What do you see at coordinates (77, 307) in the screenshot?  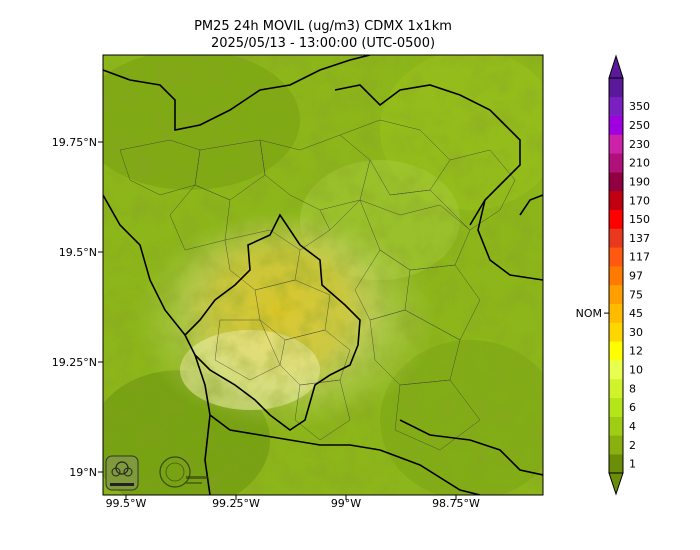 I see `latitude-axis: 19.75°N 19.5°N 19.25°N 19°N` at bounding box center [77, 307].